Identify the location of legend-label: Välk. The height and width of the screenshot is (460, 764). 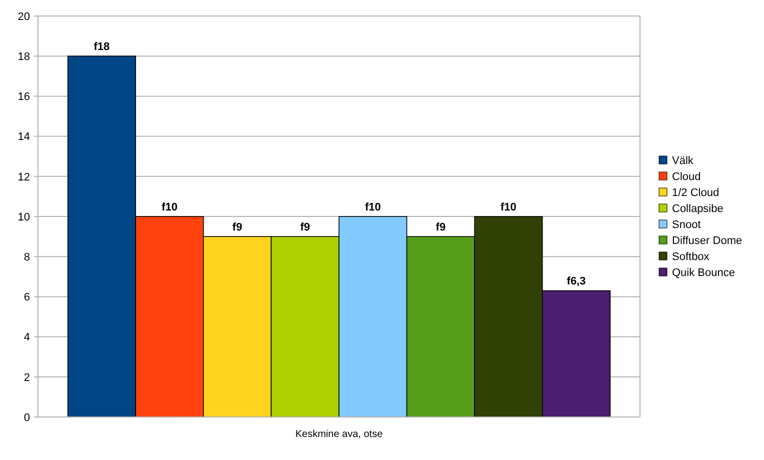
(683, 160).